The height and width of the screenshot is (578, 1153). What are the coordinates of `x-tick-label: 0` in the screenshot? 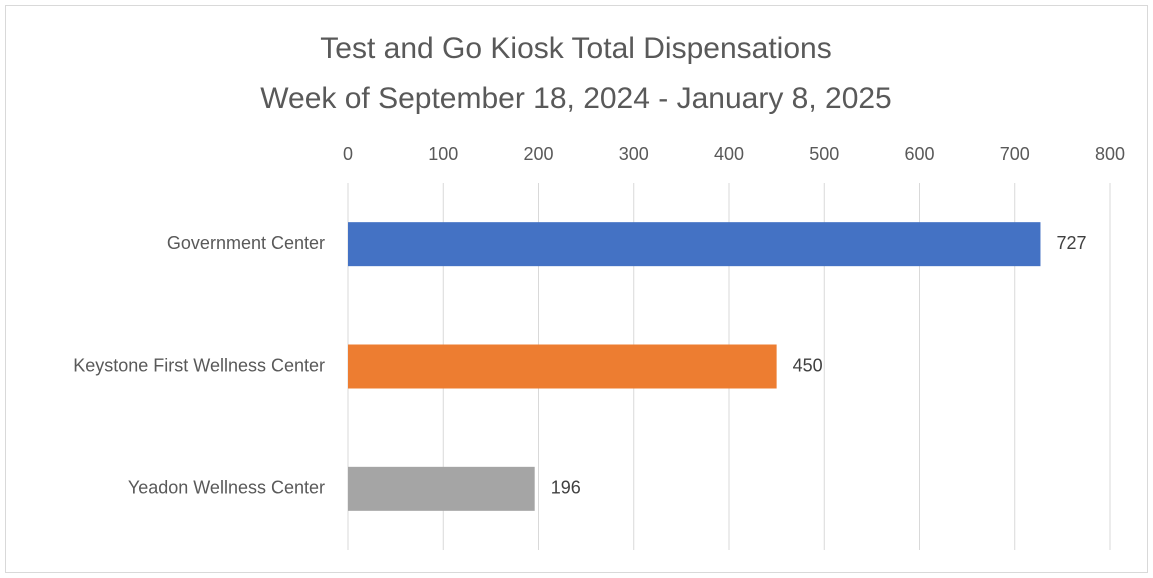 It's located at (348, 154).